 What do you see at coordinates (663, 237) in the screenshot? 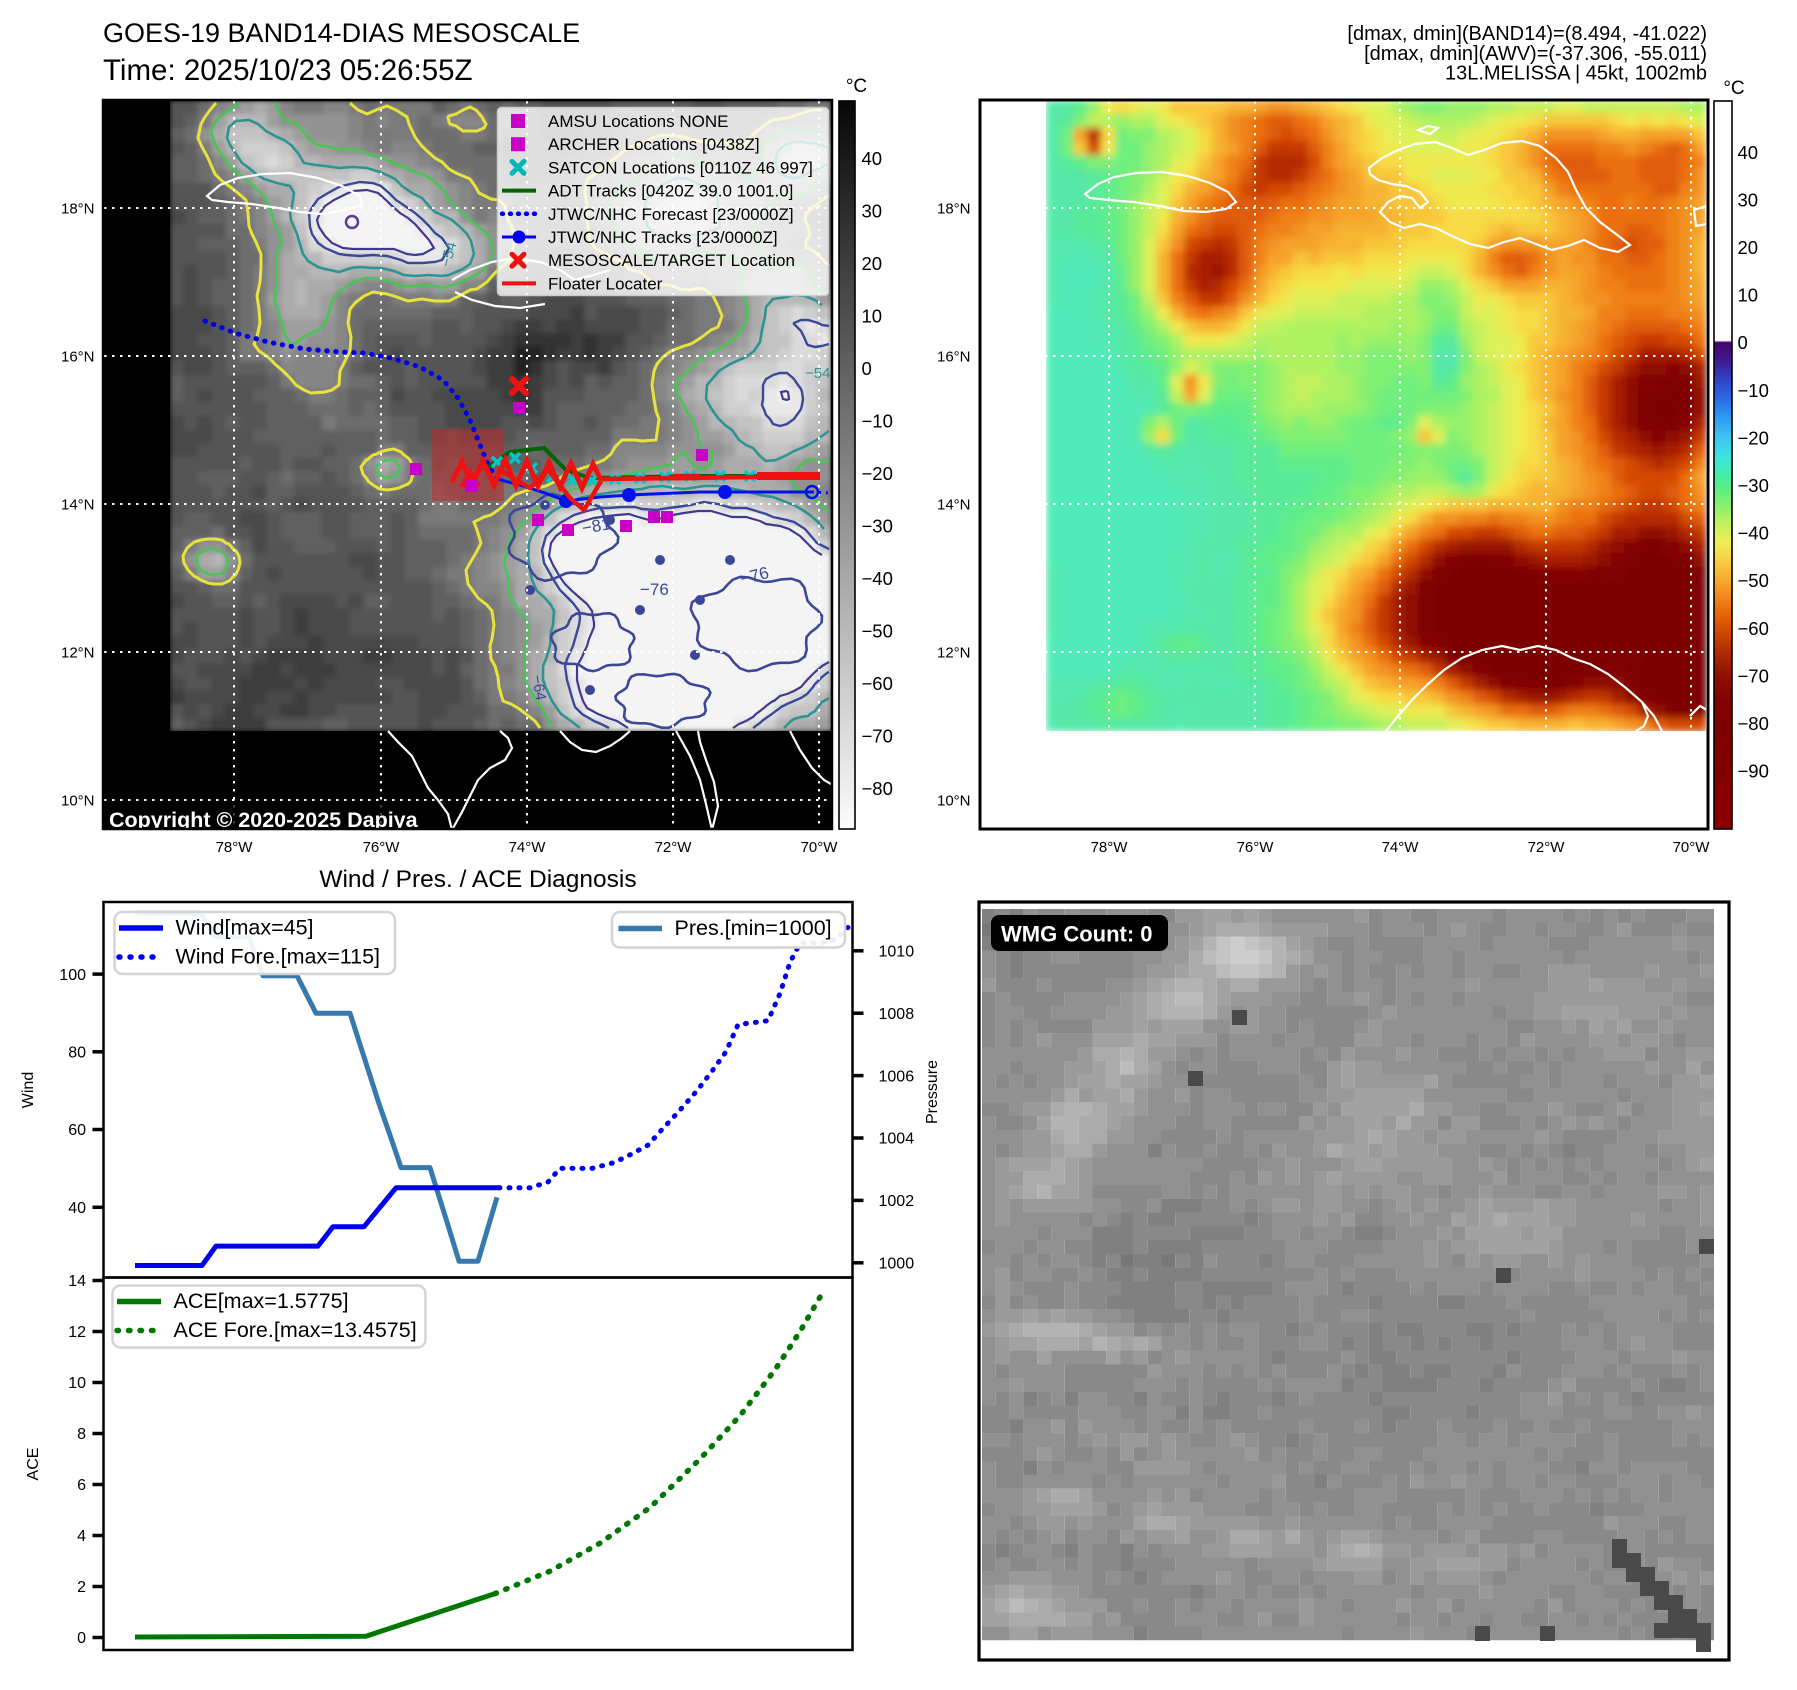
I see `svg-text: JTWC/NHC Tracks [23/0000Z]` at bounding box center [663, 237].